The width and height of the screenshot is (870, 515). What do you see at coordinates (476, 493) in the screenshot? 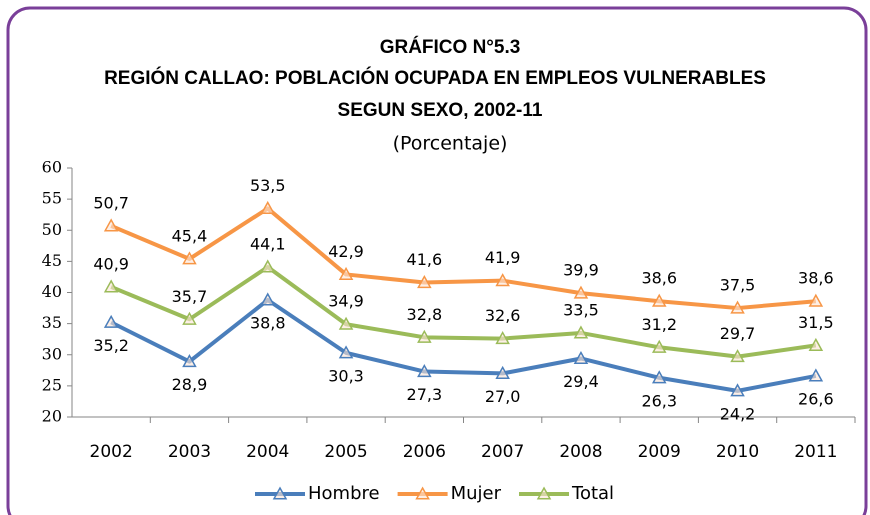
I see `legend-label: Mujer` at bounding box center [476, 493].